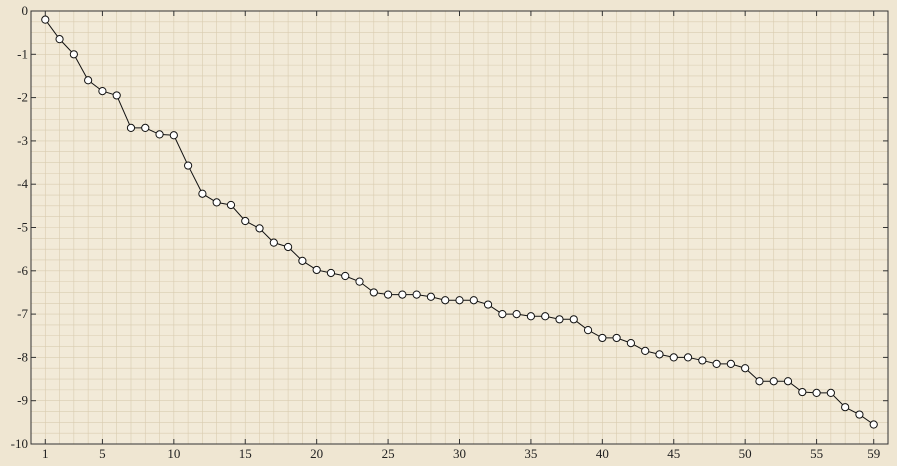  I want to click on x-tick-label: 5, so click(102, 453).